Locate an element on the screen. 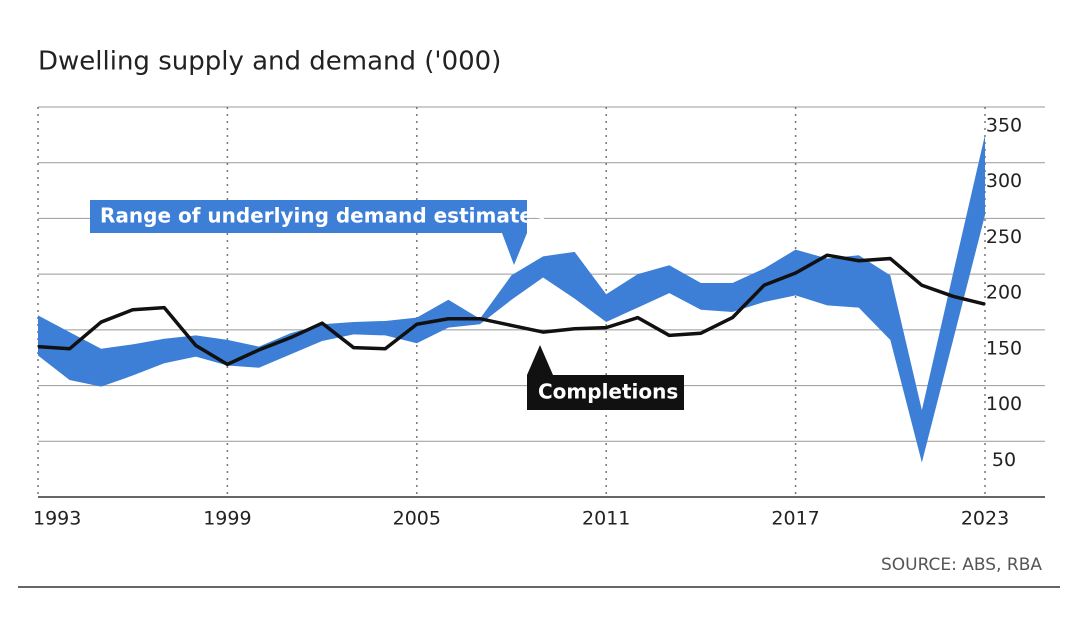 The height and width of the screenshot is (617, 1080). y-tick-label: 150 is located at coordinates (1004, 348).